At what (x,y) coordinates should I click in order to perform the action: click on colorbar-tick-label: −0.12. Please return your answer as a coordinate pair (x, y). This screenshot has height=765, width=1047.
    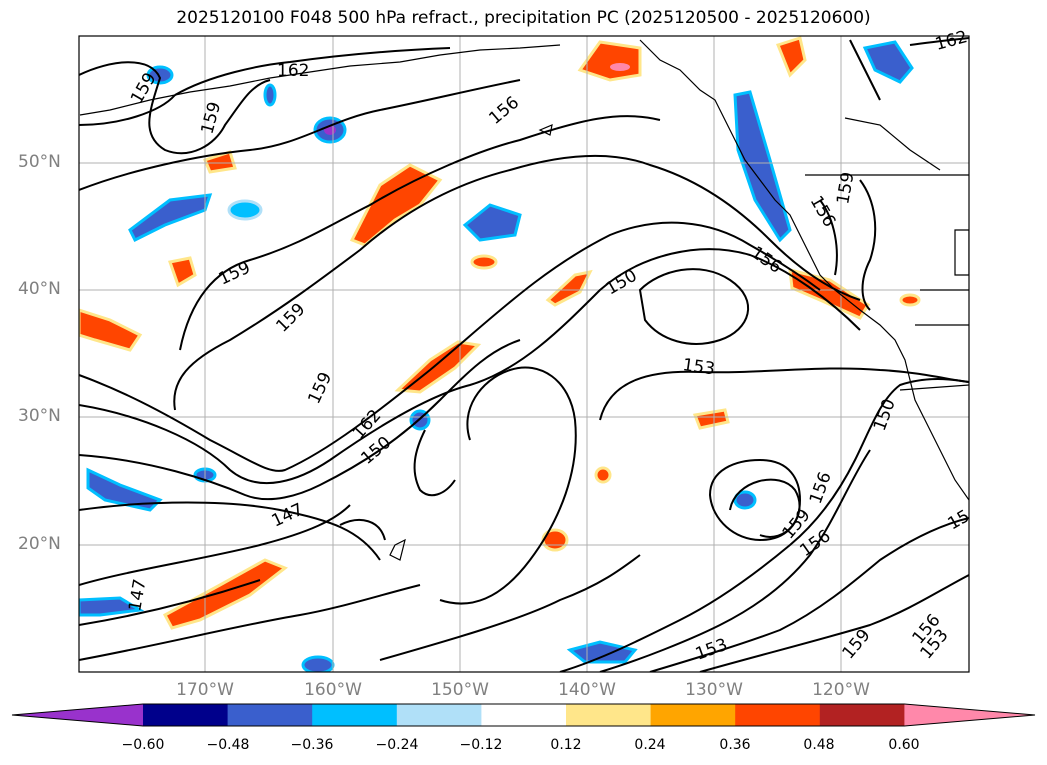
    Looking at the image, I should click on (481, 745).